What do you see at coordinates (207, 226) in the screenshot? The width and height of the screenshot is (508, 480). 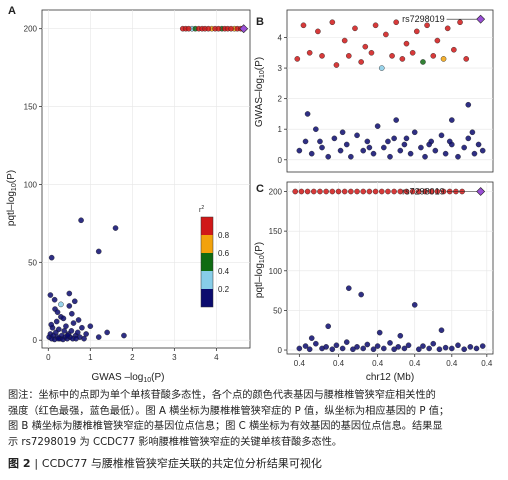 I see `legend-swatch` at bounding box center [207, 226].